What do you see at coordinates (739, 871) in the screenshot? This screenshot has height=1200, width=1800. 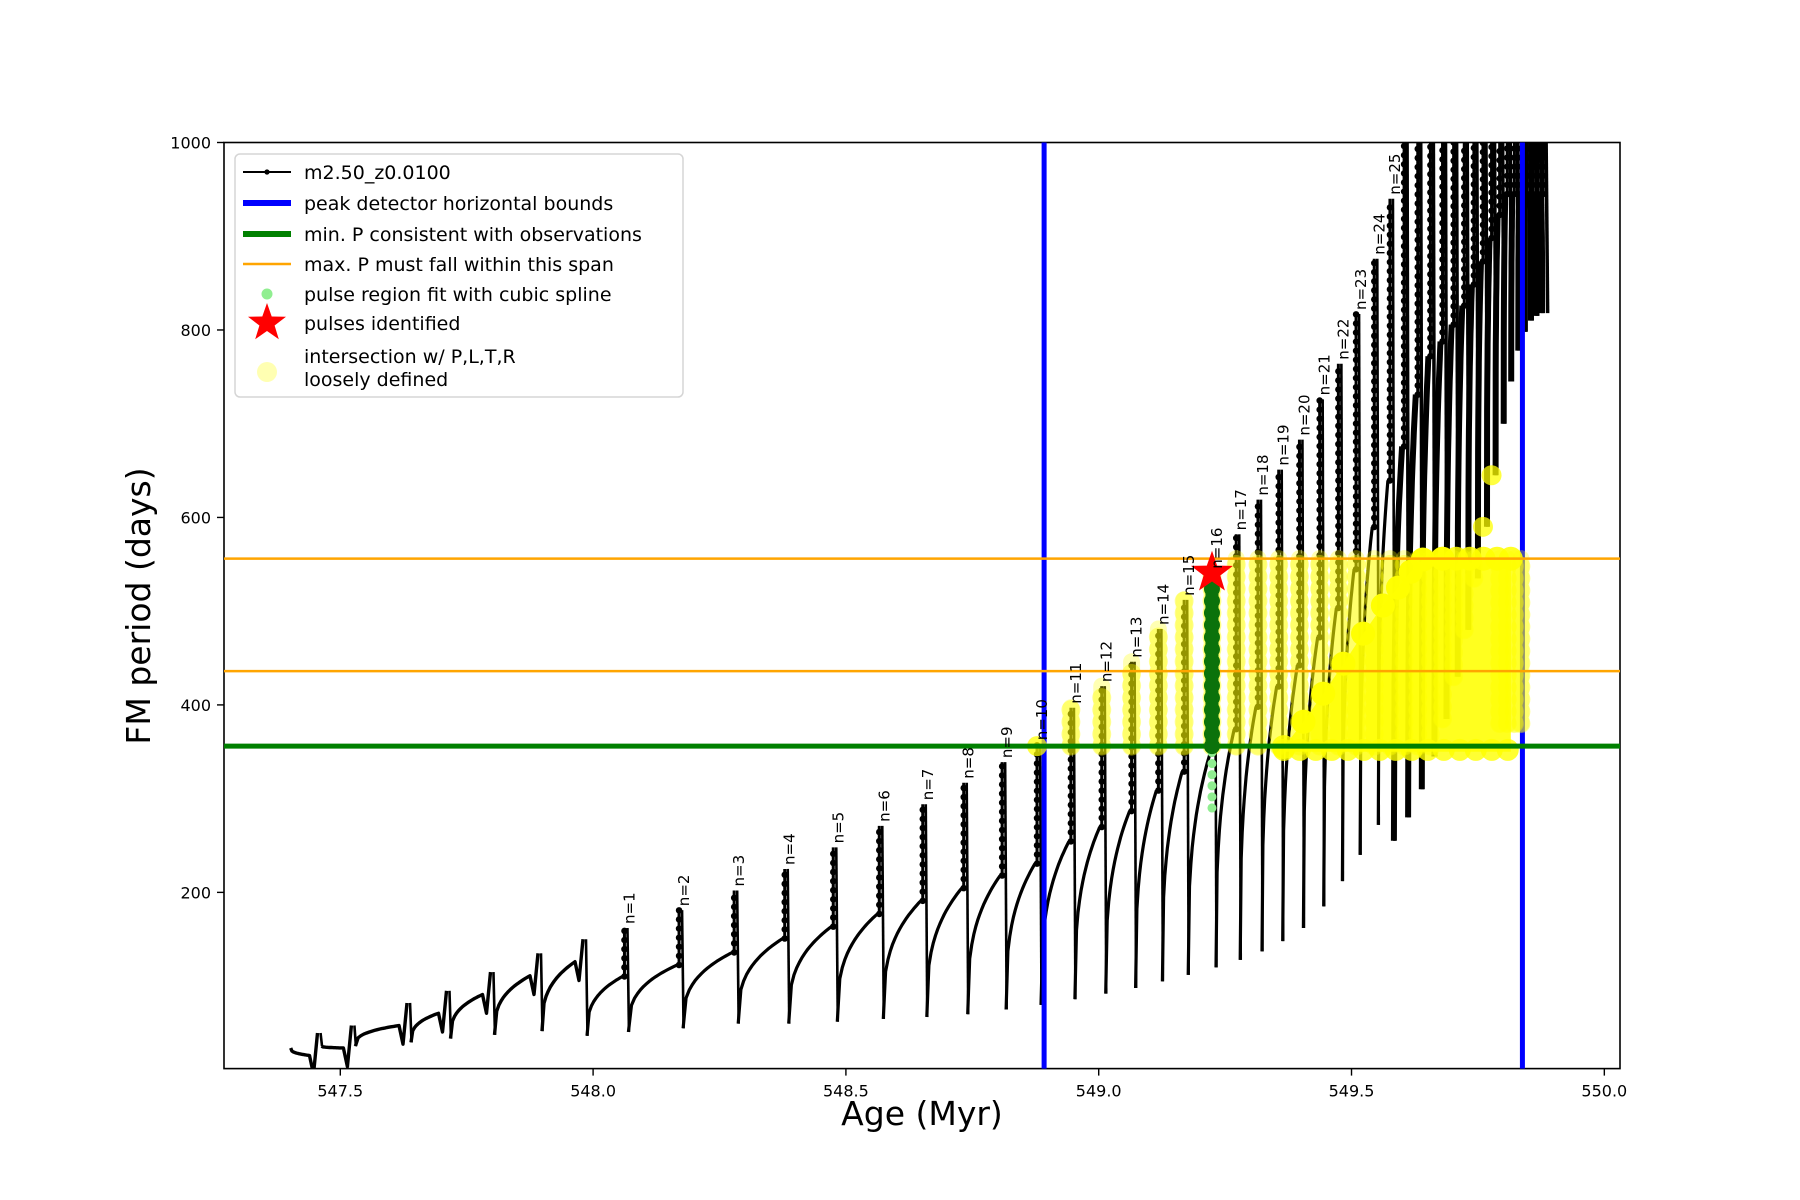 I see `pulse-label: n=3` at bounding box center [739, 871].